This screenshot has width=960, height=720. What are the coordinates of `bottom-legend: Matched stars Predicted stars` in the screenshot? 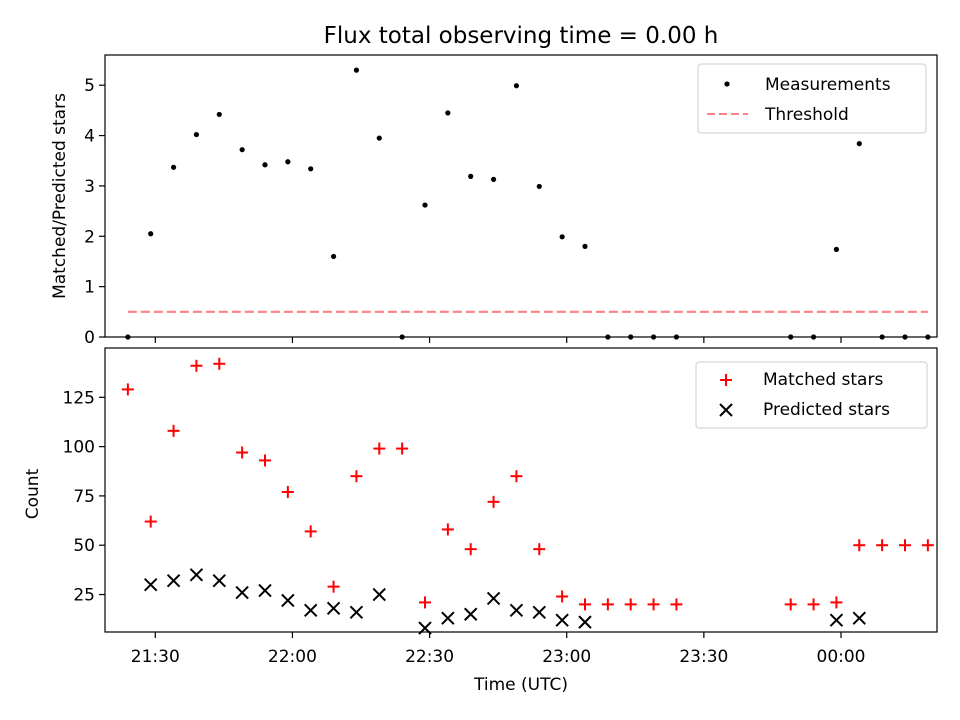 It's located at (811, 395).